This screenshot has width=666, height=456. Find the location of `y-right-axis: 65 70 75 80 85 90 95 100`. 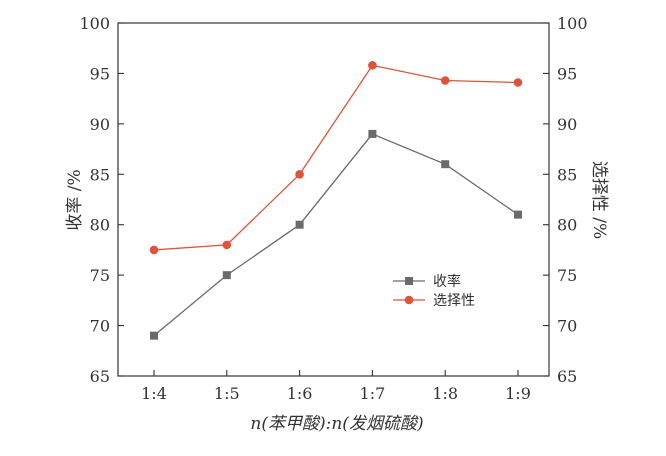

y-right-axis: 65 70 75 80 85 90 95 100 is located at coordinates (565, 200).